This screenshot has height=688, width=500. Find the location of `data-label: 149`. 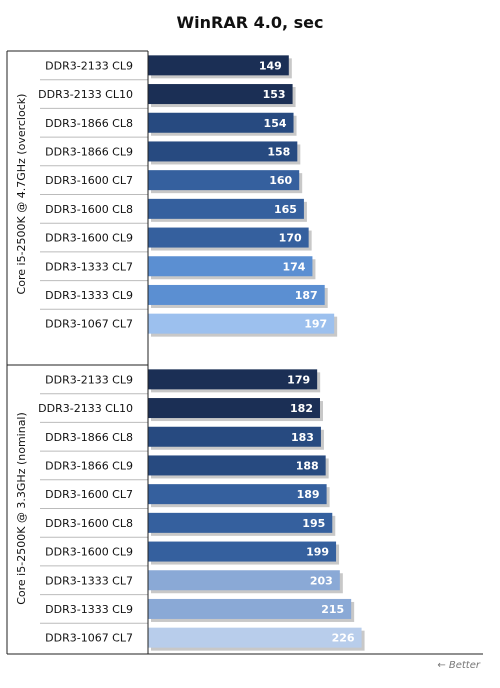

data-label: 149 is located at coordinates (270, 65).